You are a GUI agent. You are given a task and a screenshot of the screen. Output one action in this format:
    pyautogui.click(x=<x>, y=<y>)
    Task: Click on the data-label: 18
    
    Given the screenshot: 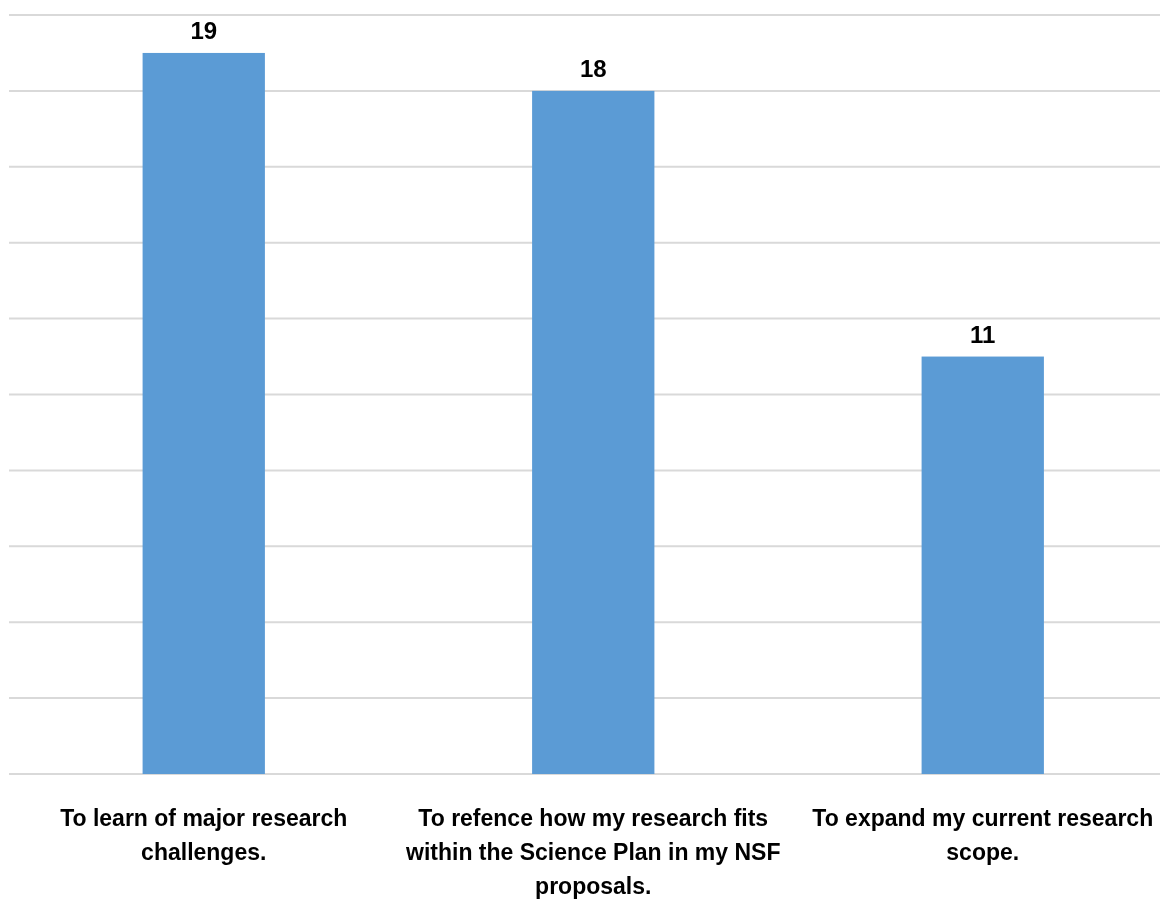 What is the action you would take?
    pyautogui.click(x=593, y=68)
    